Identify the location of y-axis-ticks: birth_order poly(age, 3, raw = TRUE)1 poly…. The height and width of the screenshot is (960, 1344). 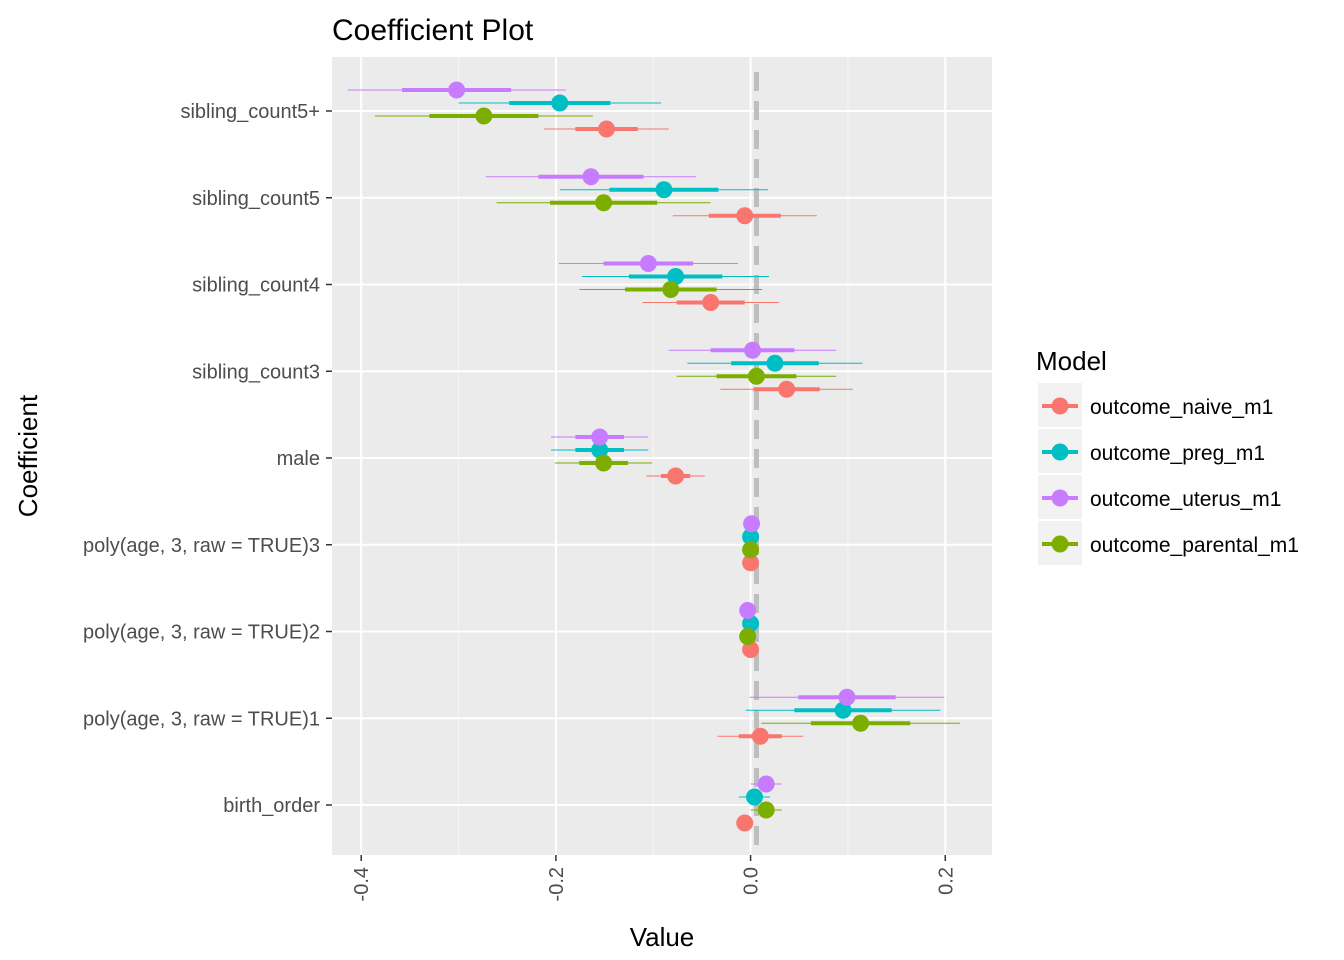
(207, 459).